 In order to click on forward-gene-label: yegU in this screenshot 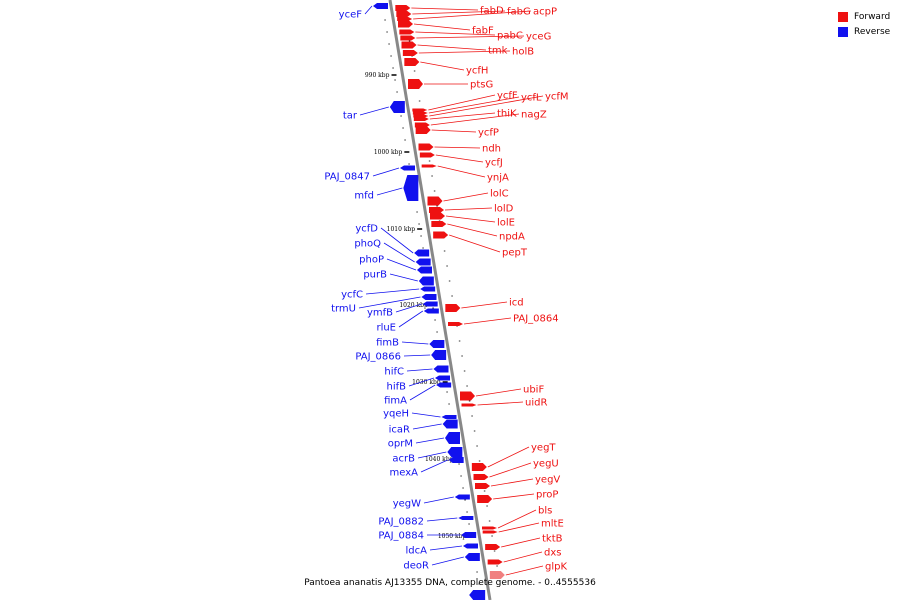, I will do `click(546, 464)`.